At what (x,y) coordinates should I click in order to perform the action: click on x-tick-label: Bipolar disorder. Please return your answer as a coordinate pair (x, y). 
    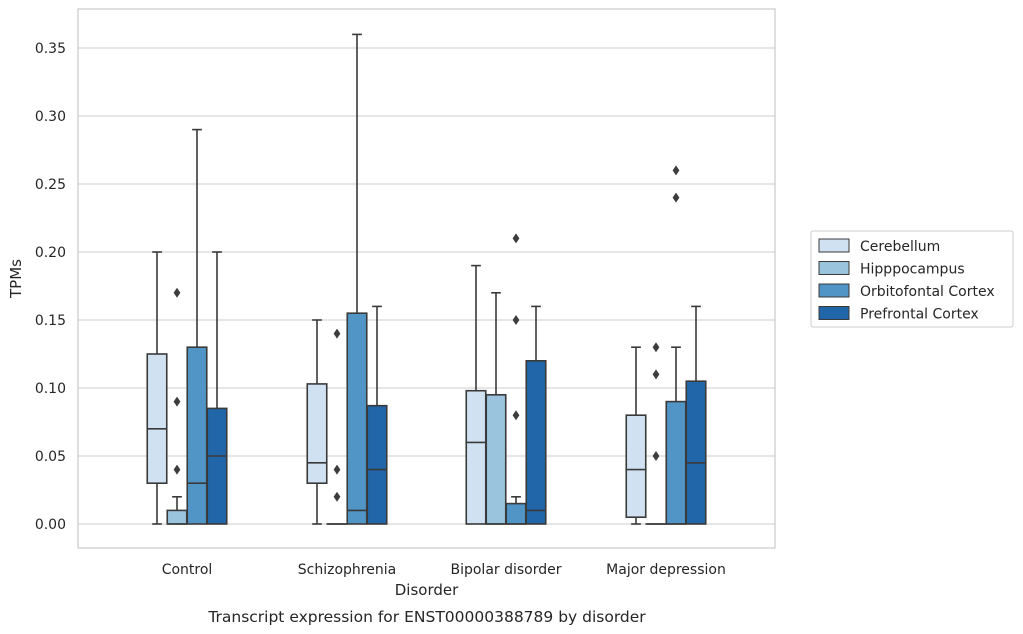
    Looking at the image, I should click on (505, 570).